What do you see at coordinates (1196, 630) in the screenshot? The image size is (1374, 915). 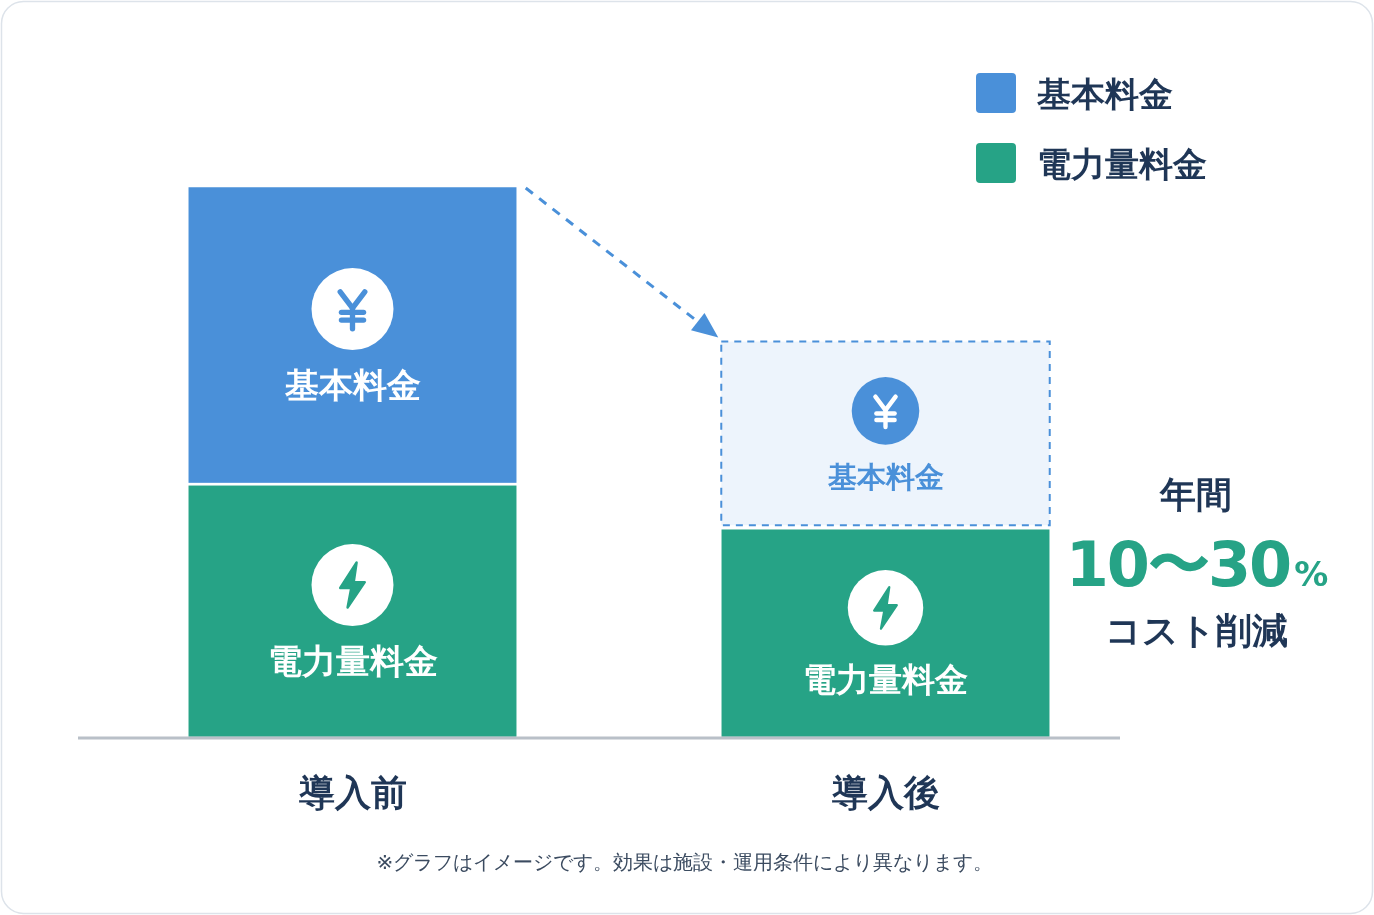 I see `annotation: コスト削減` at bounding box center [1196, 630].